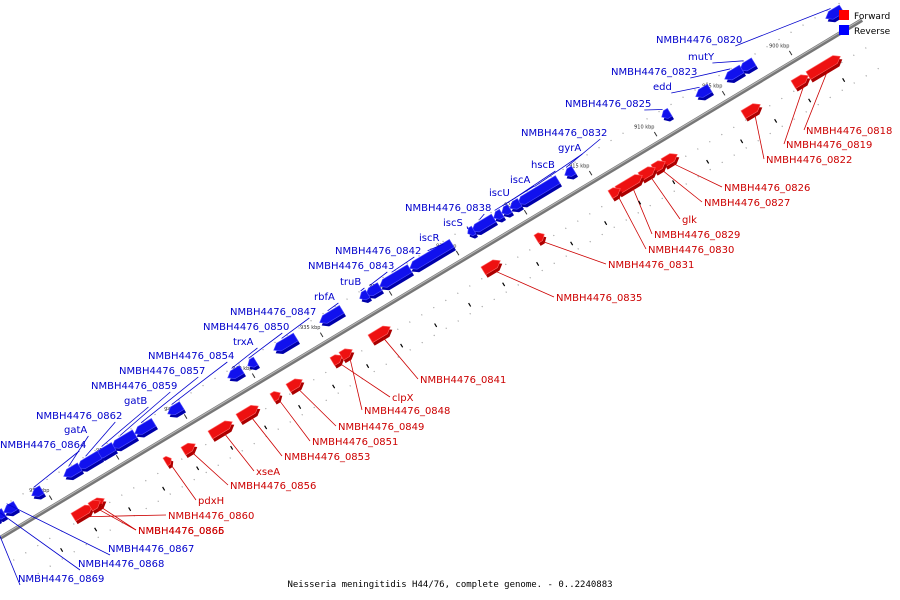 The width and height of the screenshot is (900, 600). What do you see at coordinates (767, 188) in the screenshot?
I see `forward-gene-label: NMBH4476_0826` at bounding box center [767, 188].